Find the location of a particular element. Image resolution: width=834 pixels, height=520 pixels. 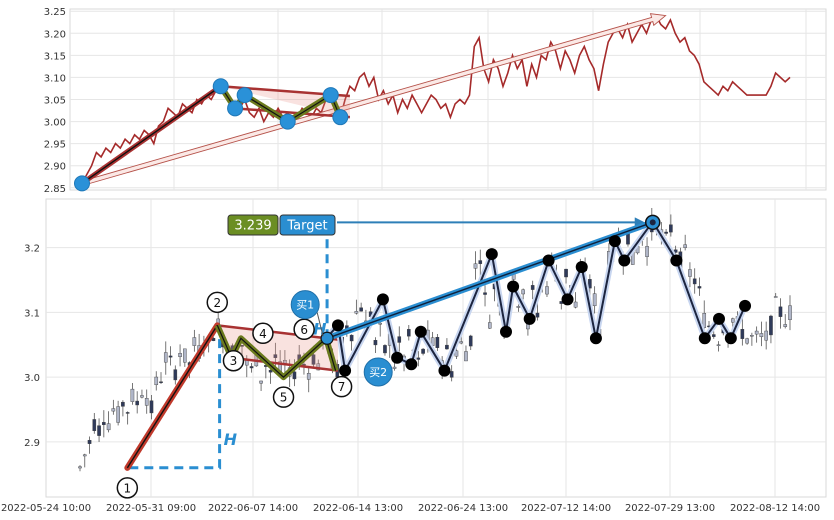

x-tick-label: 2022-06-07 14:00 is located at coordinates (253, 508).